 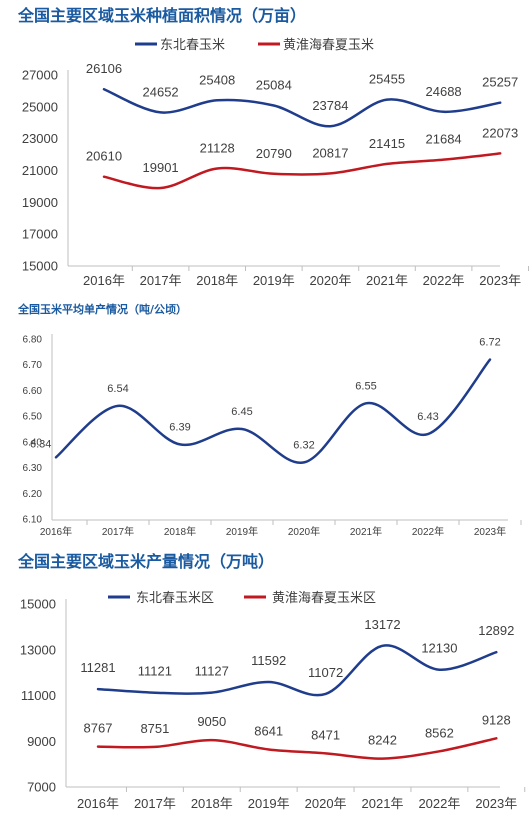 I want to click on y-tick-label: 6.50, so click(x=33, y=417).